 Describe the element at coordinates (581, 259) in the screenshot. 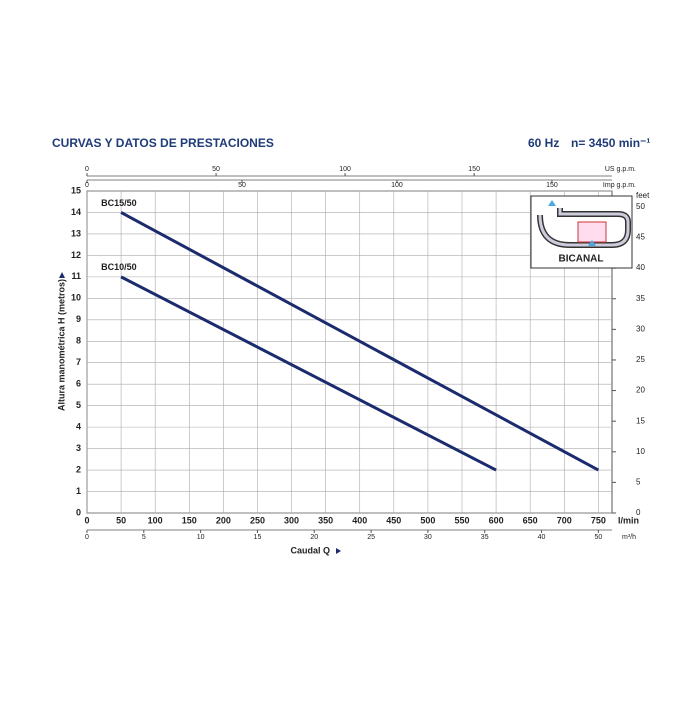

I see `inset-label: BICANAL` at that location.